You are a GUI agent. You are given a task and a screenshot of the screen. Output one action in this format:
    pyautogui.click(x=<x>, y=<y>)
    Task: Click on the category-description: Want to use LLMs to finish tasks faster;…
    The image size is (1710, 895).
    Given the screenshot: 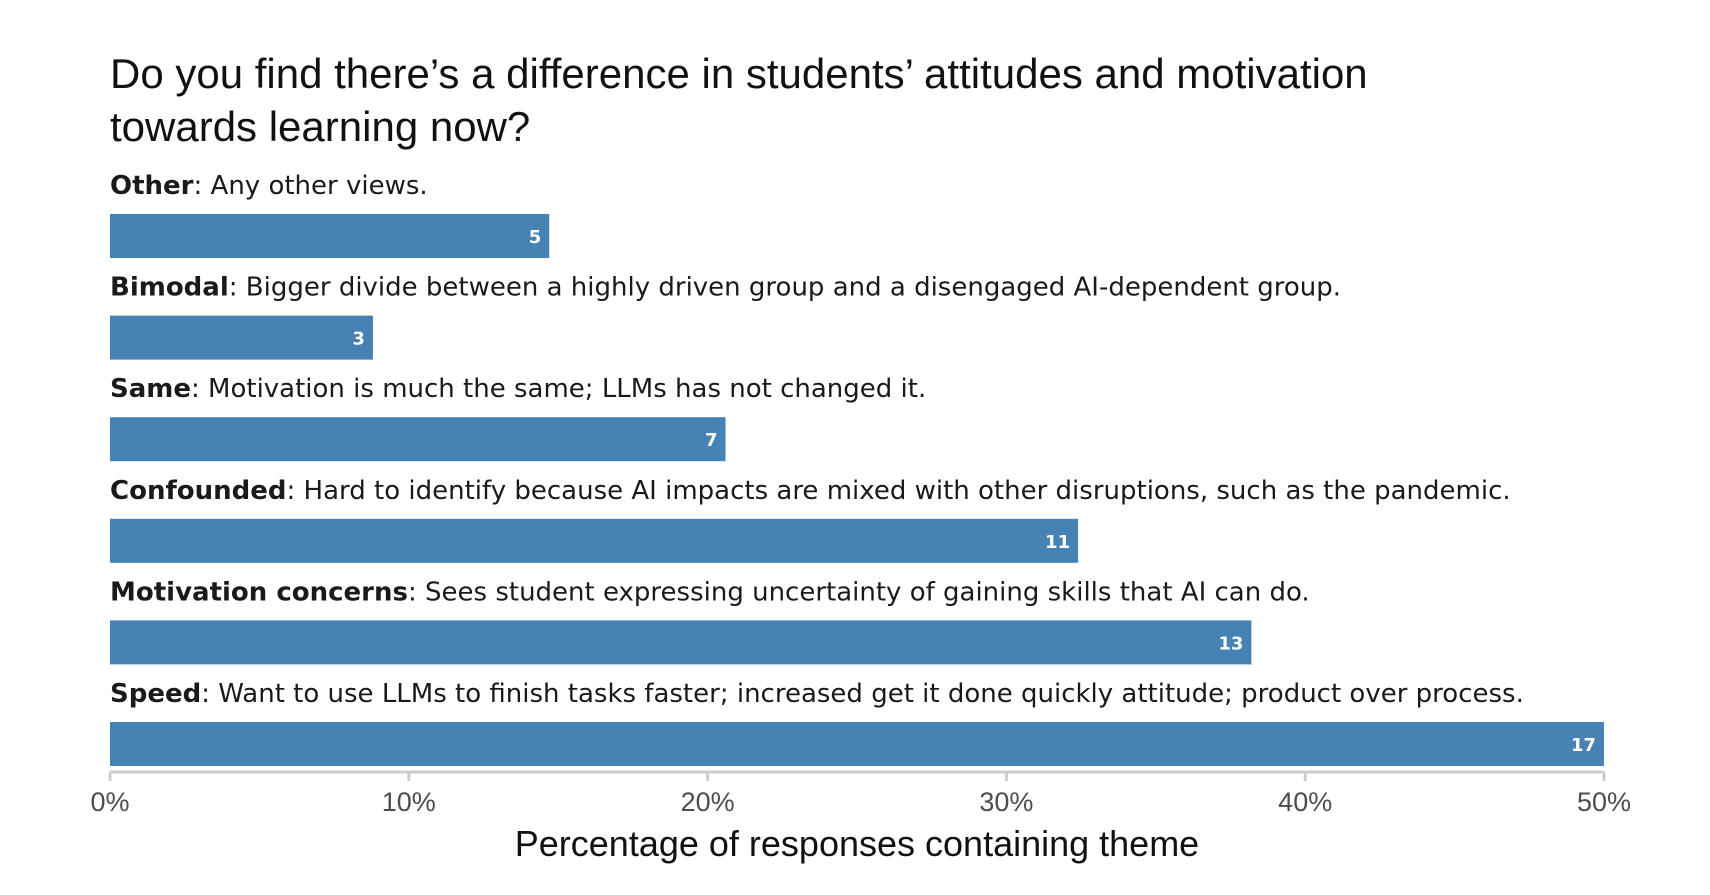 What is the action you would take?
    pyautogui.click(x=871, y=694)
    